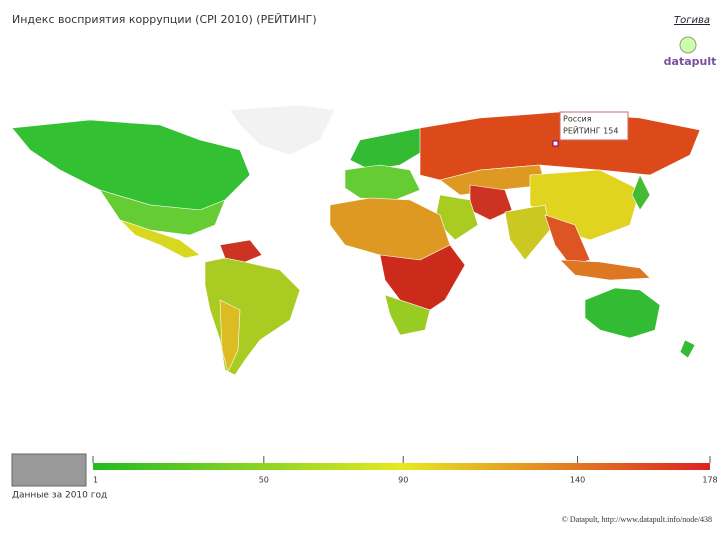  I want to click on india, so click(527, 232).